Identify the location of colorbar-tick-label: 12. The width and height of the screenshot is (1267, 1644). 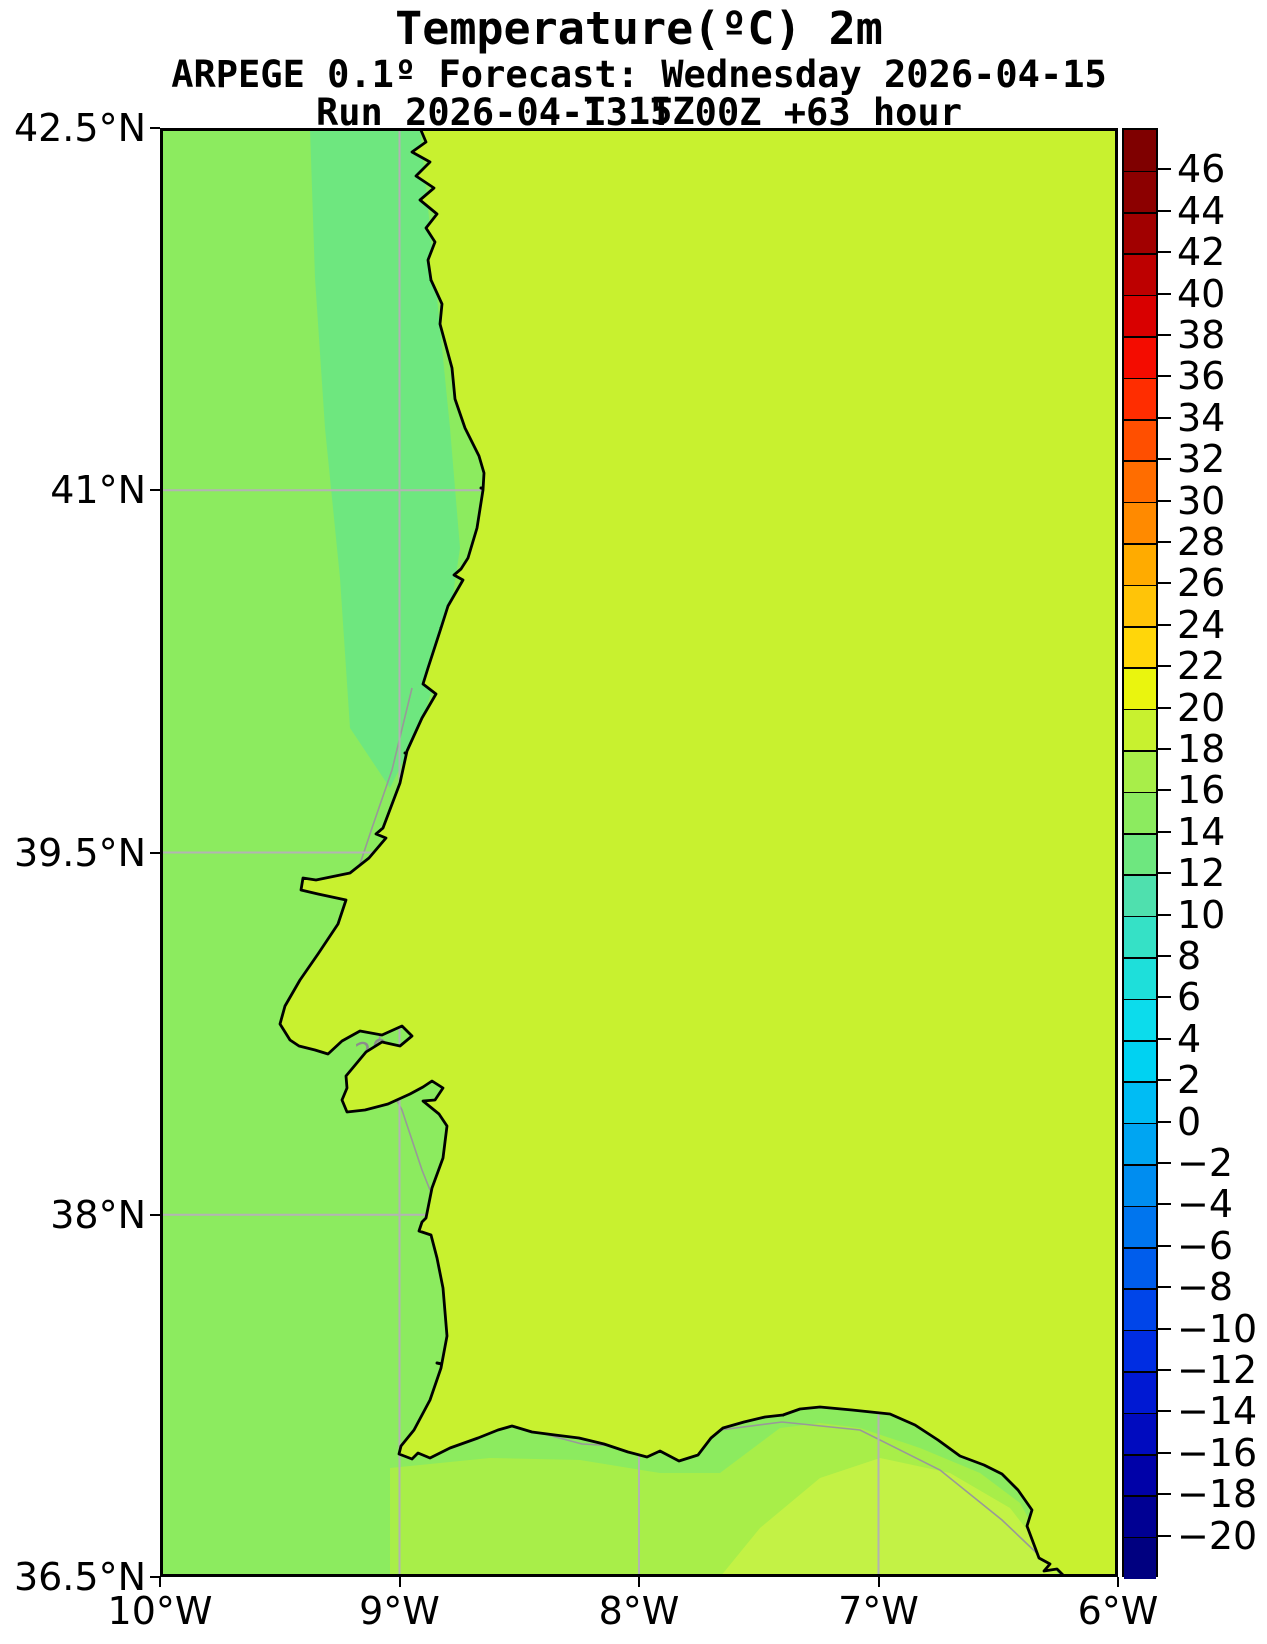
(1201, 873).